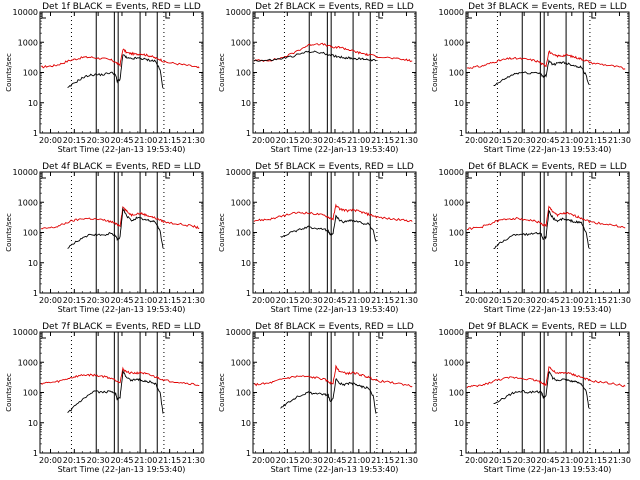 Image resolution: width=640 pixels, height=480 pixels. Describe the element at coordinates (547, 7) in the screenshot. I see `panel-title: Det 3f BLACK = Events, RED = LLD` at that location.